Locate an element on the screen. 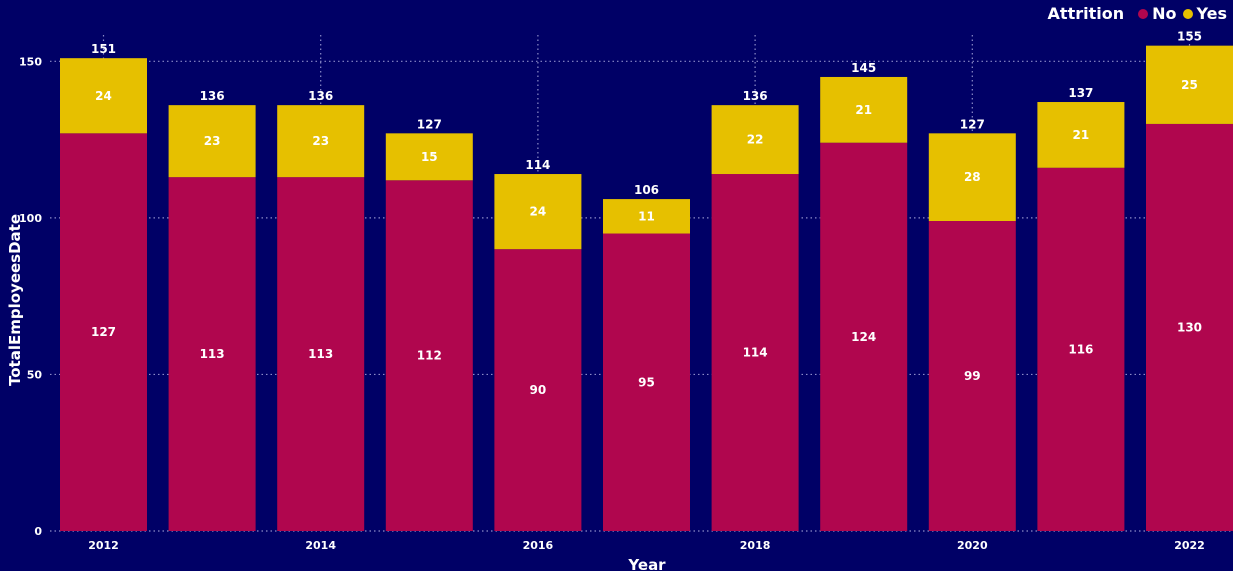  total-label: 106 is located at coordinates (646, 190).